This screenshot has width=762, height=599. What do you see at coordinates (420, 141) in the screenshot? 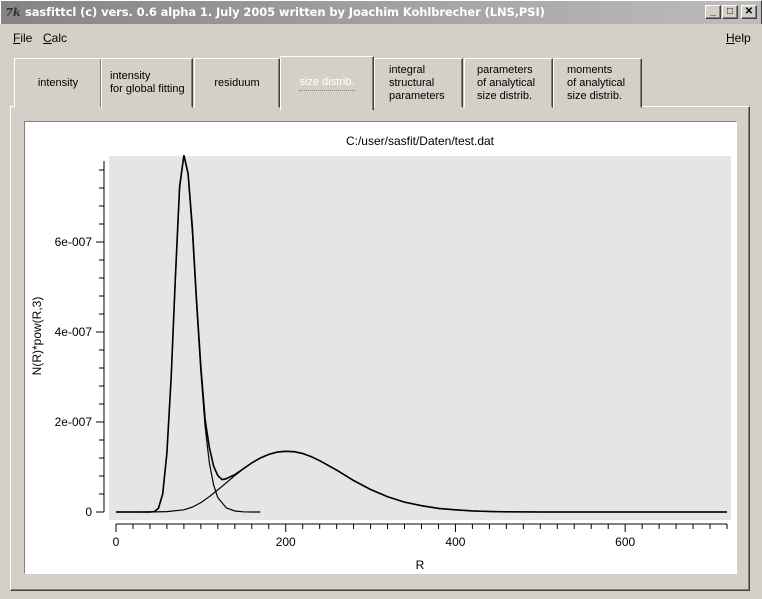
I see `chart-title: C:/user/sasfit/Daten/test.dat` at bounding box center [420, 141].